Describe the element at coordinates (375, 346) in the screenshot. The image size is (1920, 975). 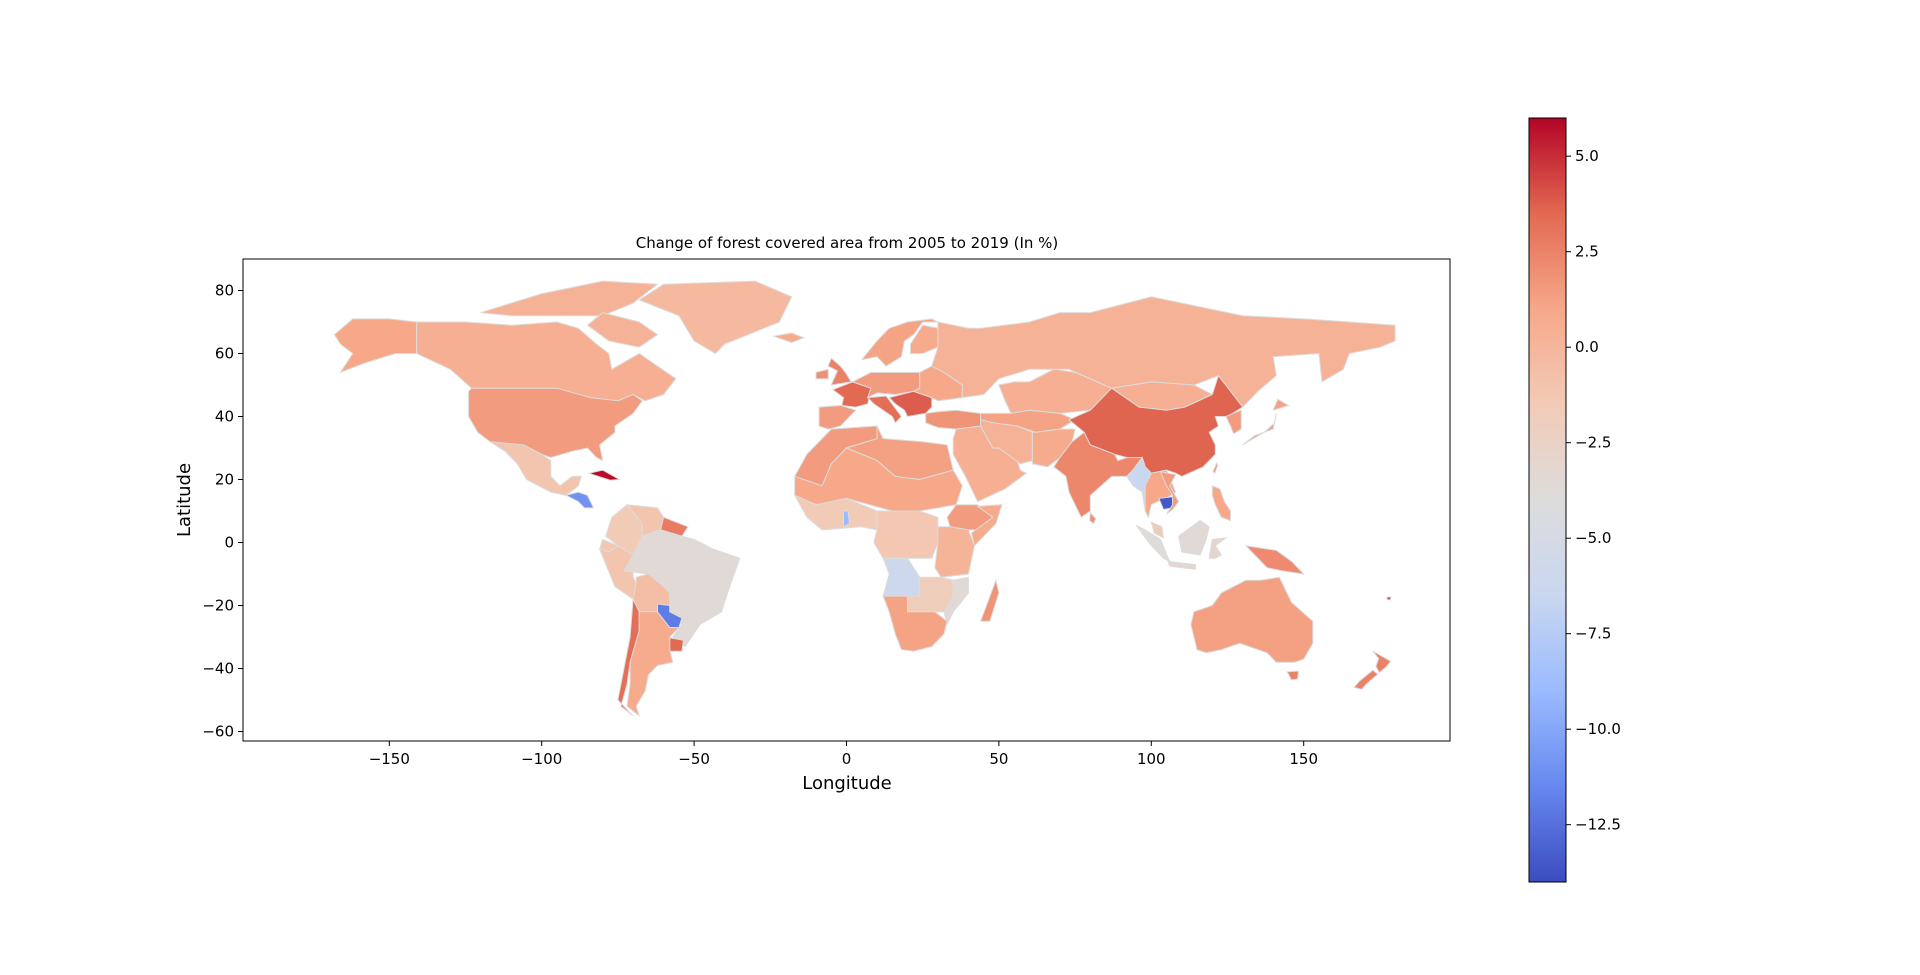
I see `region-alaska` at that location.